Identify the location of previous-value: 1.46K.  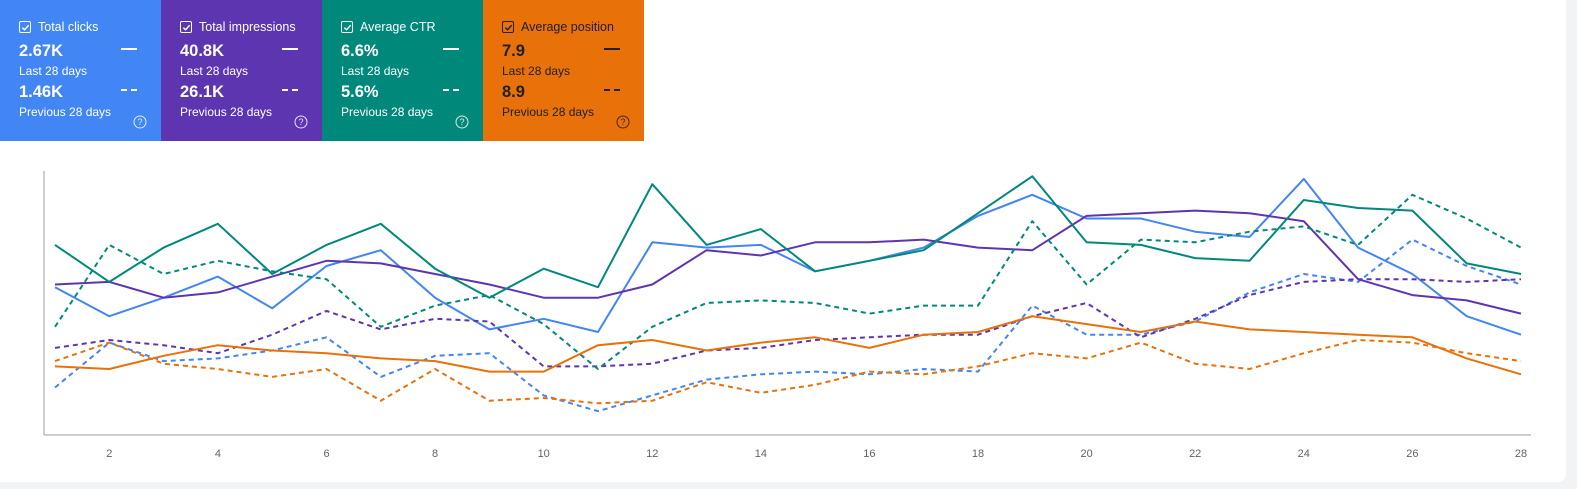
(41, 92).